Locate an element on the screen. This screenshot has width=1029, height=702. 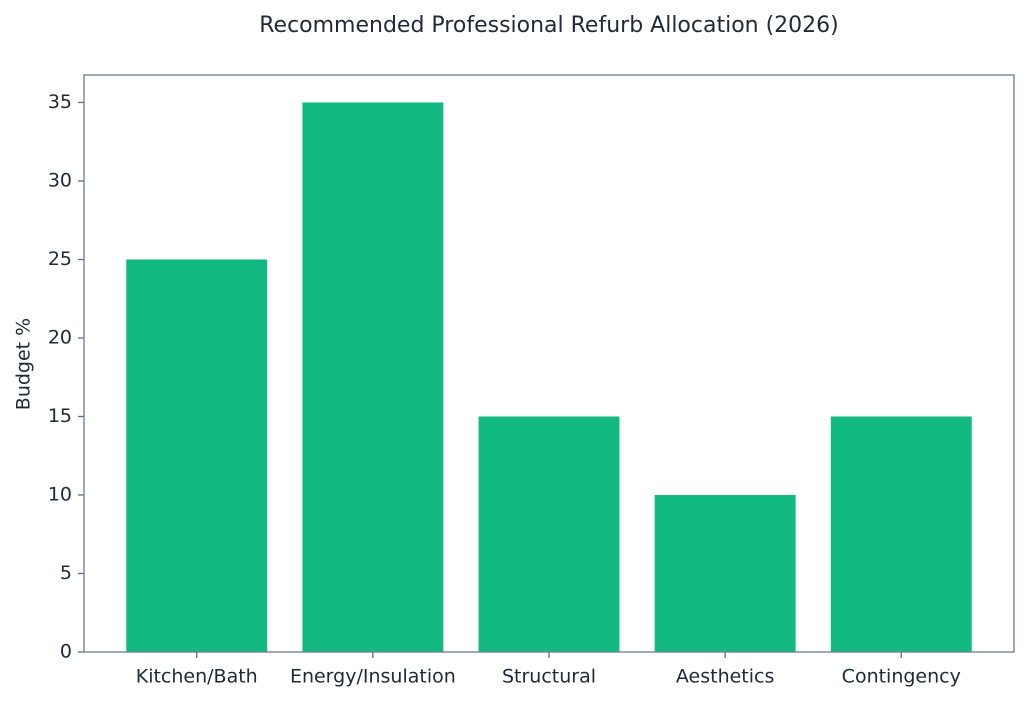
x-tick-label: Kitchen/Bath is located at coordinates (197, 677).